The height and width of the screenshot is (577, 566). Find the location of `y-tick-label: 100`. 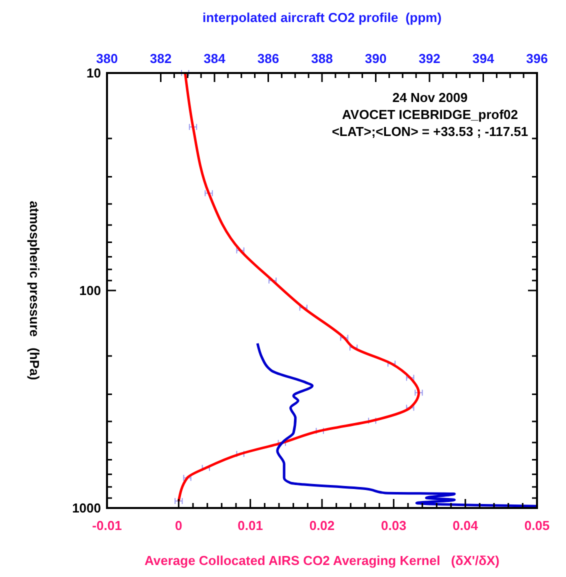

y-tick-label: 100 is located at coordinates (90, 290).